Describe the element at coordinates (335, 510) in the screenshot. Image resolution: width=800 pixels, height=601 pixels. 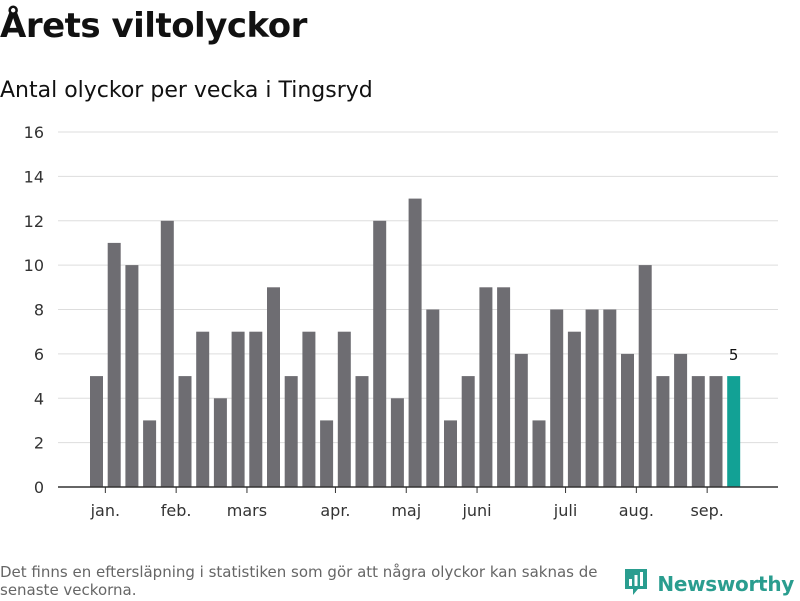
I see `x-tick-label: apr.` at that location.